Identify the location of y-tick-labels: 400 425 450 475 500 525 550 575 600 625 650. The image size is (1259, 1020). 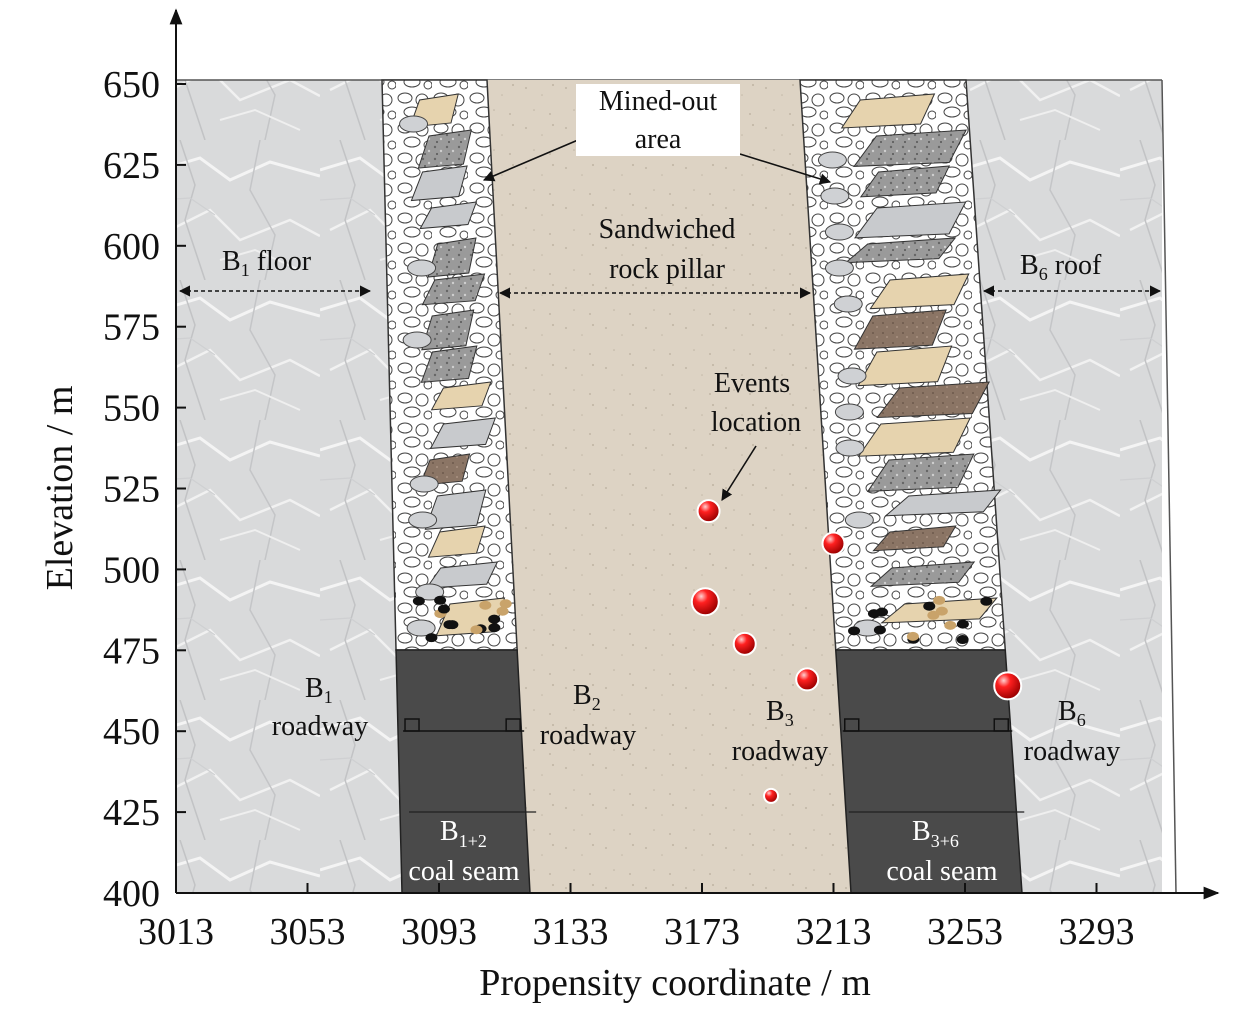
(144, 489).